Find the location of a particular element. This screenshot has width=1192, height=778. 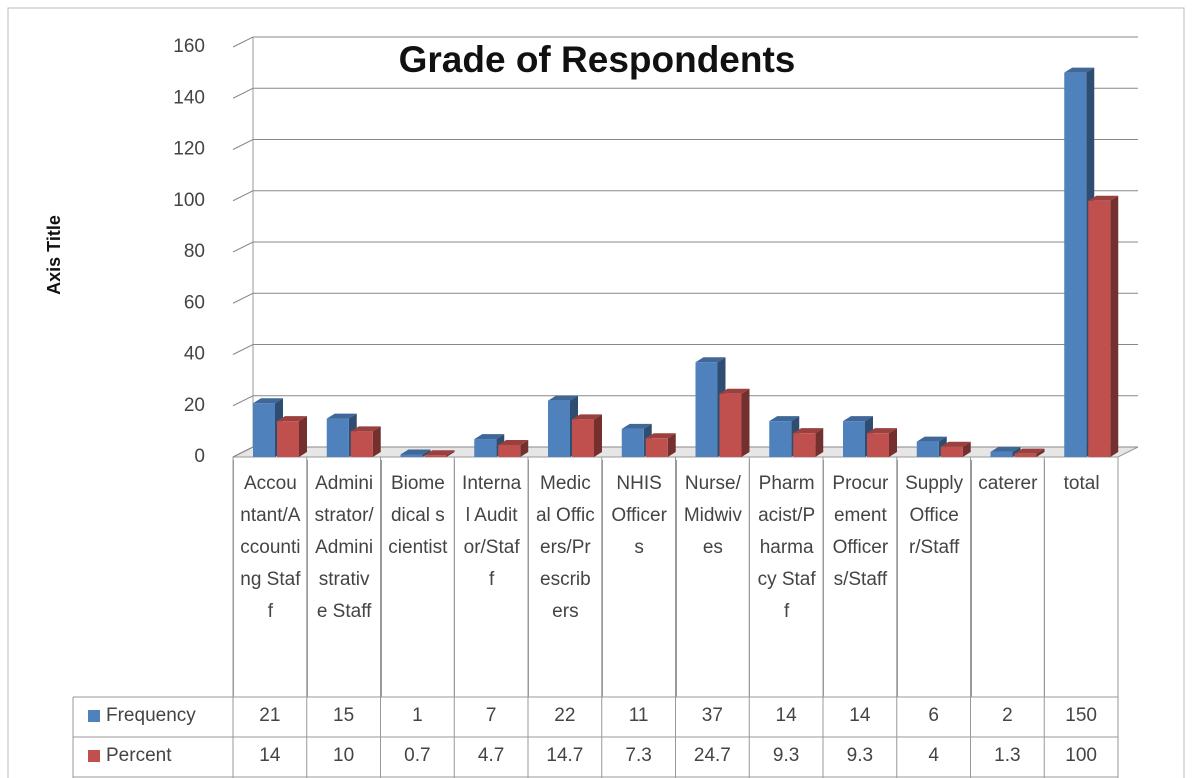

table-value: 15 is located at coordinates (344, 715).